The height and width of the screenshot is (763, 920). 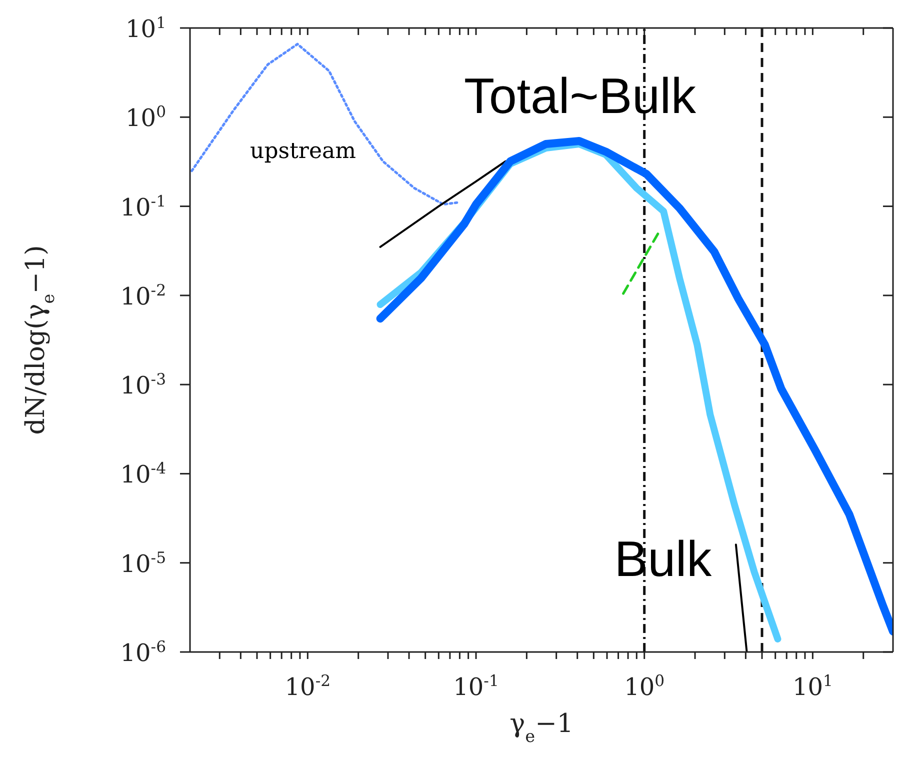 What do you see at coordinates (143, 207) in the screenshot?
I see `y-tick-label: 10$^{-1}$` at bounding box center [143, 207].